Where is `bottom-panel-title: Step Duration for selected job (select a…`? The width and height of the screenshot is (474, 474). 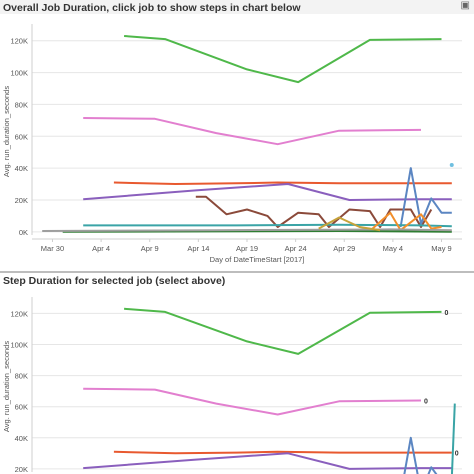 bottom-panel-title: Step Duration for selected job (select a… is located at coordinates (114, 281).